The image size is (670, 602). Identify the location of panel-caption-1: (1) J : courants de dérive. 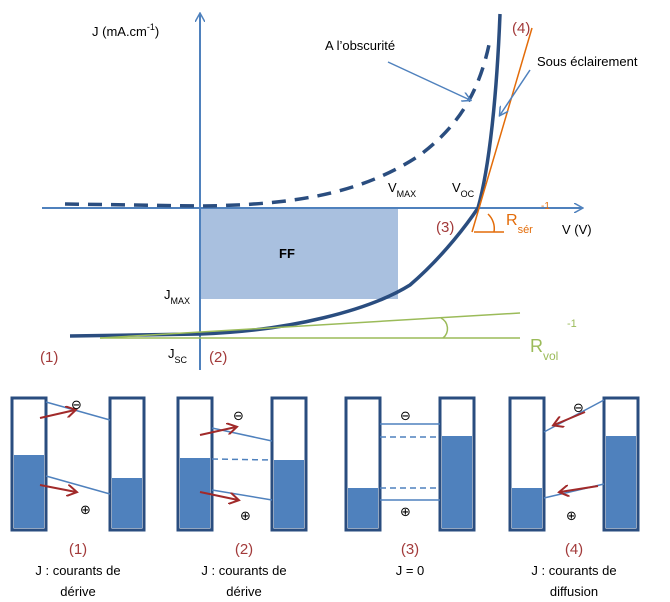
(77, 570).